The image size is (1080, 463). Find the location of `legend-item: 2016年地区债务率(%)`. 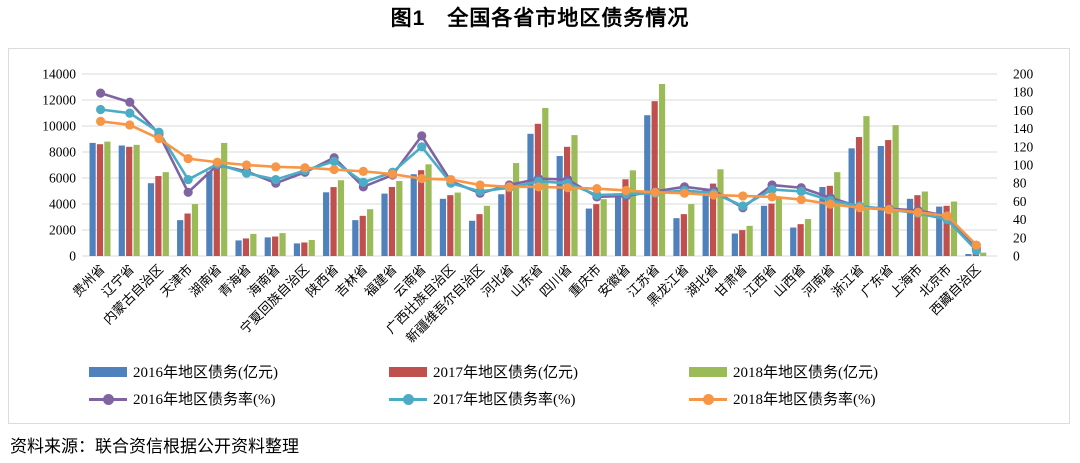

legend-item: 2016年地区债务率(%) is located at coordinates (239, 398).